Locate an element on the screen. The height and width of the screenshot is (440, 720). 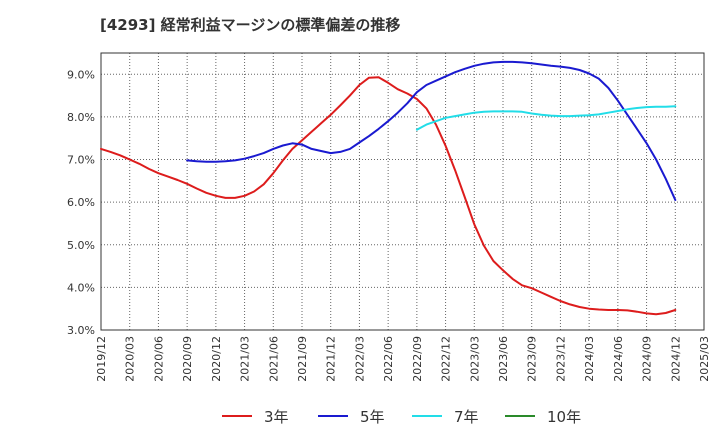
legend-label: 5年 is located at coordinates (372, 416).